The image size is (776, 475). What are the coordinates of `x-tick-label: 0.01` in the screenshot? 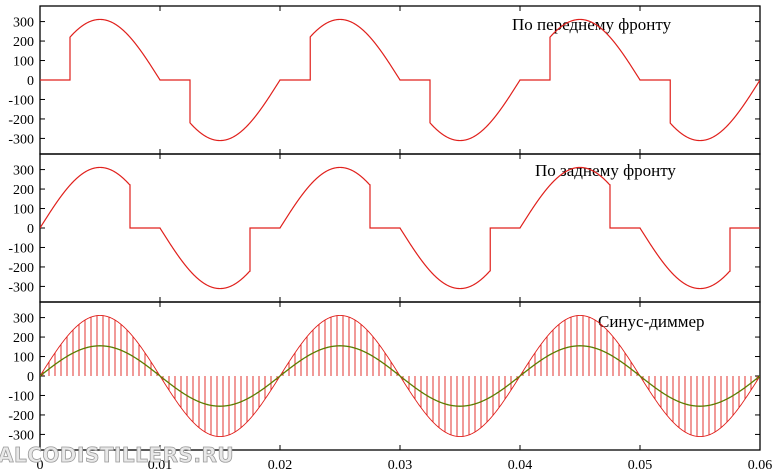 It's located at (160, 465).